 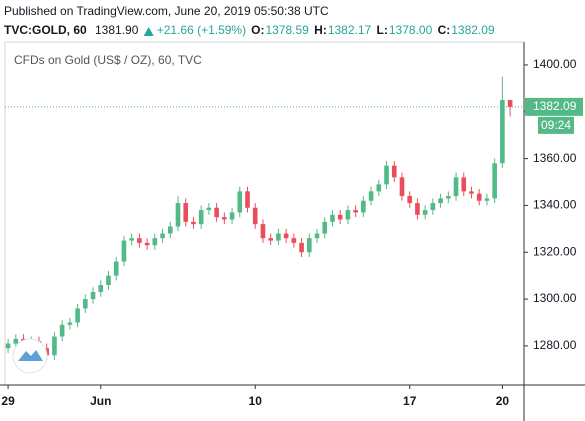 I want to click on ohlc-label: C:, so click(x=444, y=30).